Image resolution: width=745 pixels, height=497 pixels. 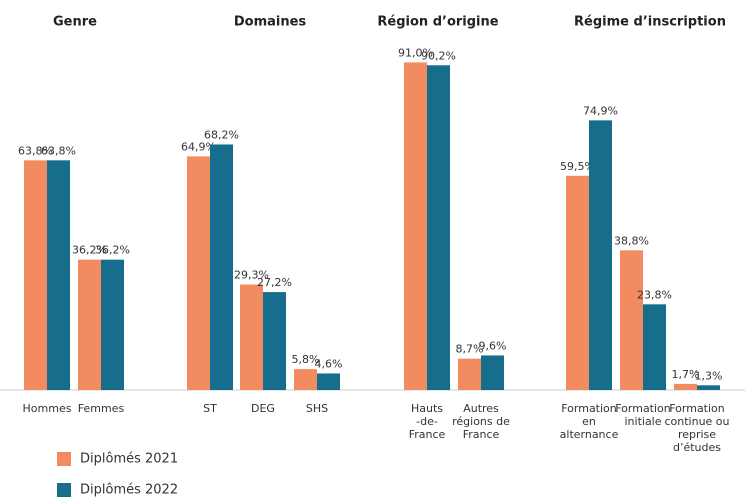 I want to click on value-label: 1,3%, so click(x=709, y=375).